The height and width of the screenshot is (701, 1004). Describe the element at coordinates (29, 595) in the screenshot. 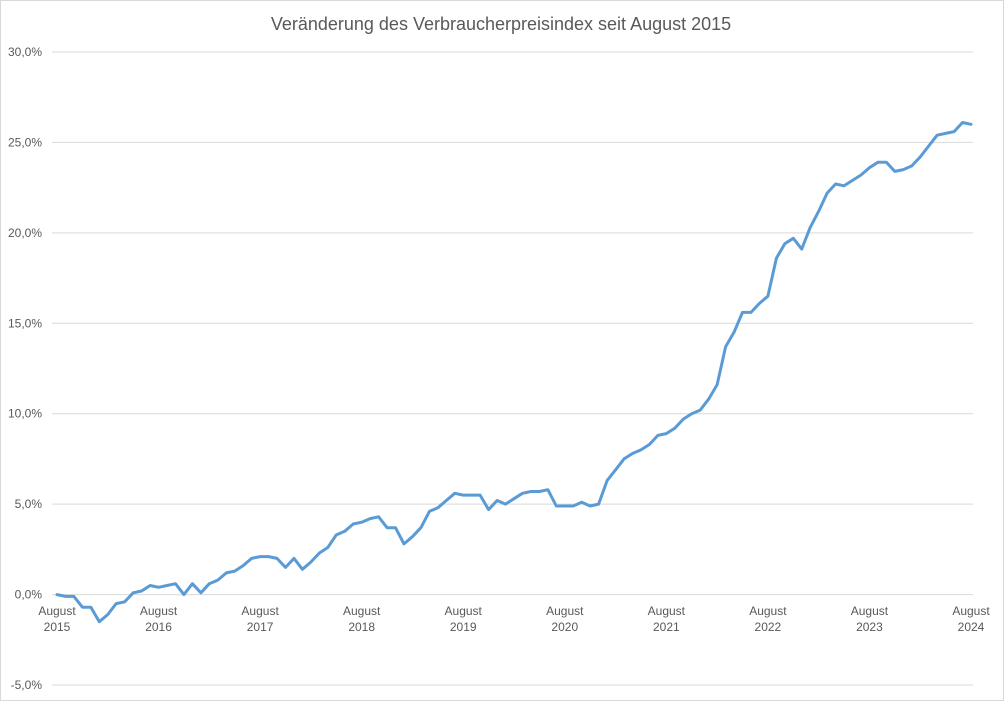

I see `y-tick-label: 0,0%` at that location.